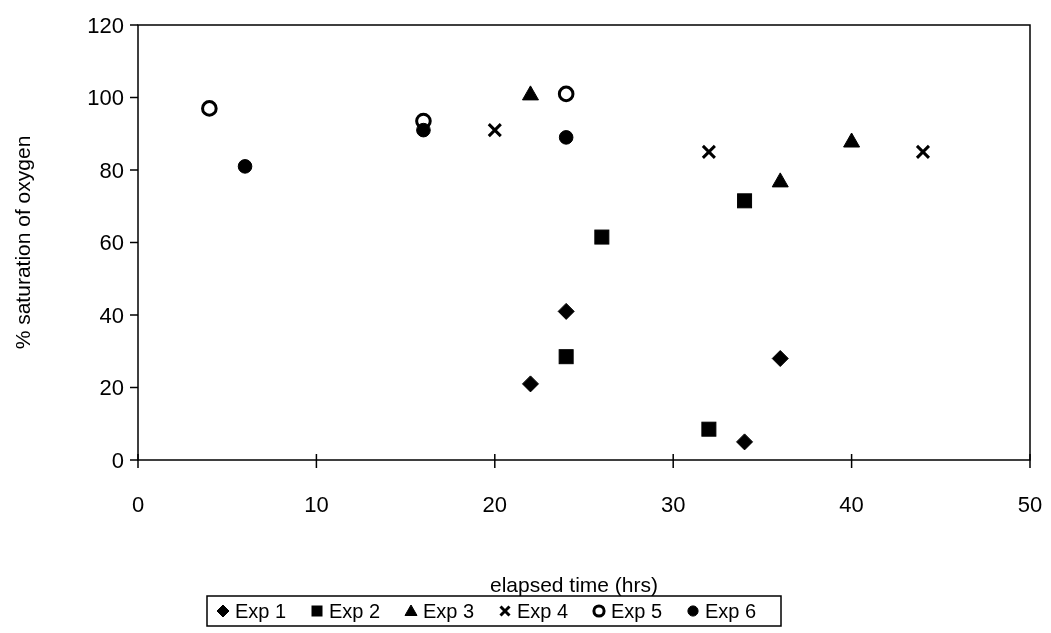 This screenshot has height=633, width=1051. Describe the element at coordinates (111, 315) in the screenshot. I see `y-tick-label: 40` at that location.